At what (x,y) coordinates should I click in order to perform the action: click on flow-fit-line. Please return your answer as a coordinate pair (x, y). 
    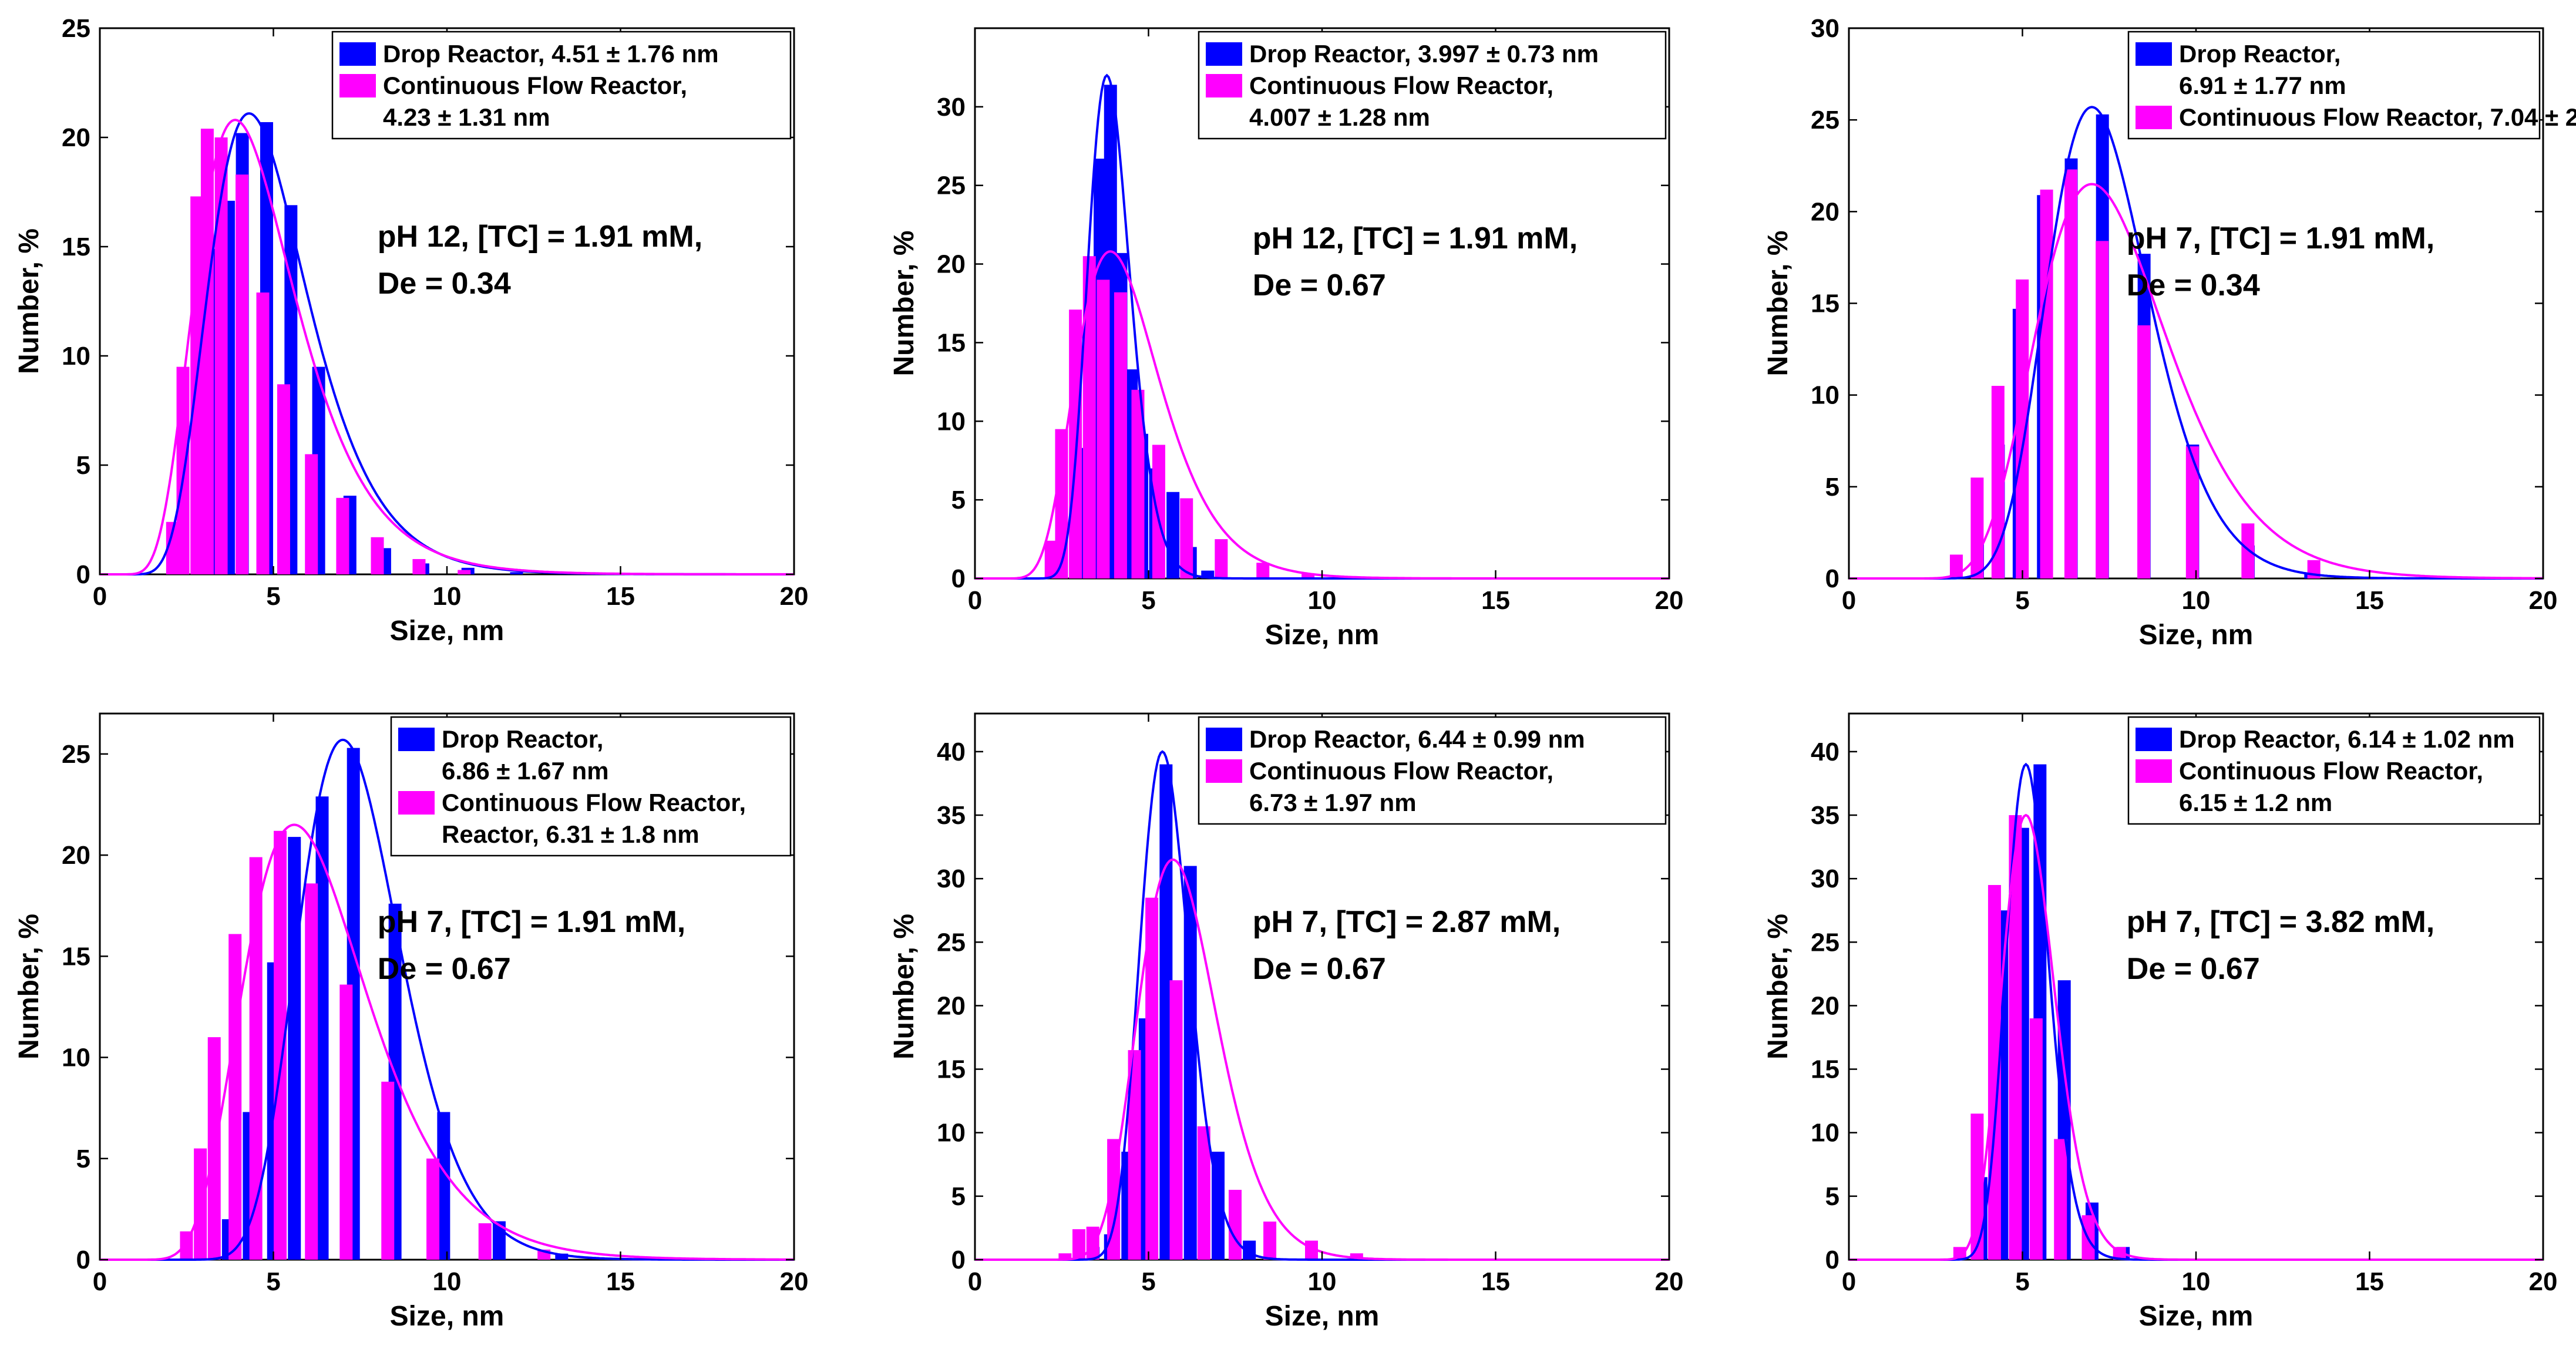
    Looking at the image, I should click on (447, 347).